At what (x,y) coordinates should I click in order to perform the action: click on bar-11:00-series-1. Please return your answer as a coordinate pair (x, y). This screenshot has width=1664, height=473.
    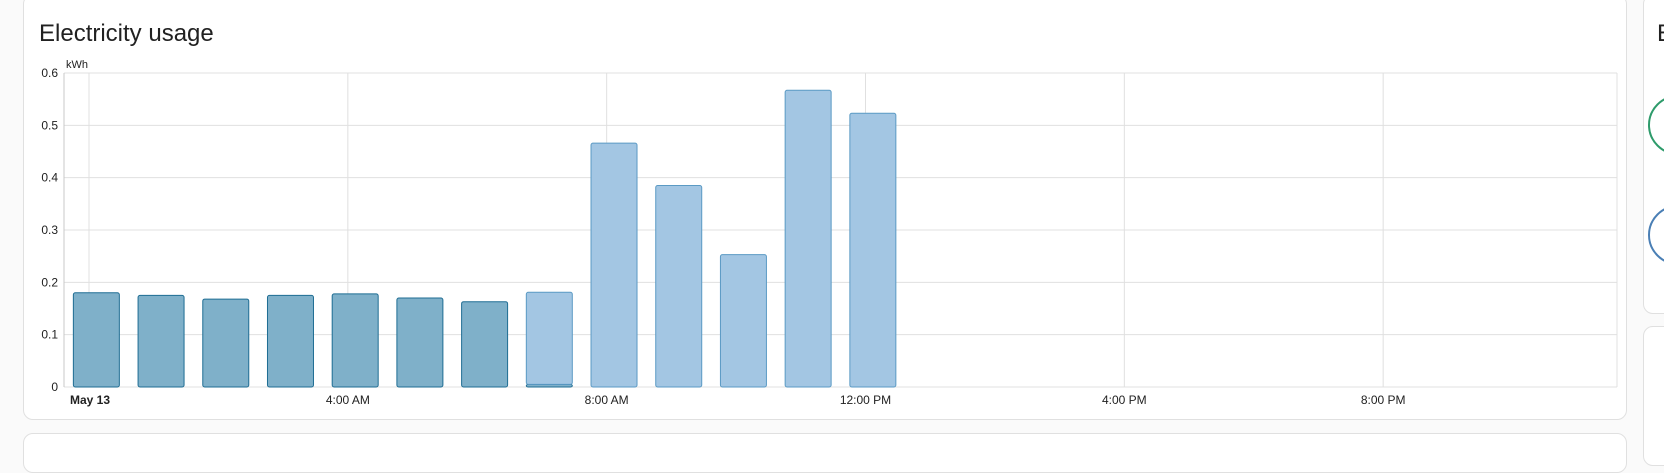
    Looking at the image, I should click on (808, 238).